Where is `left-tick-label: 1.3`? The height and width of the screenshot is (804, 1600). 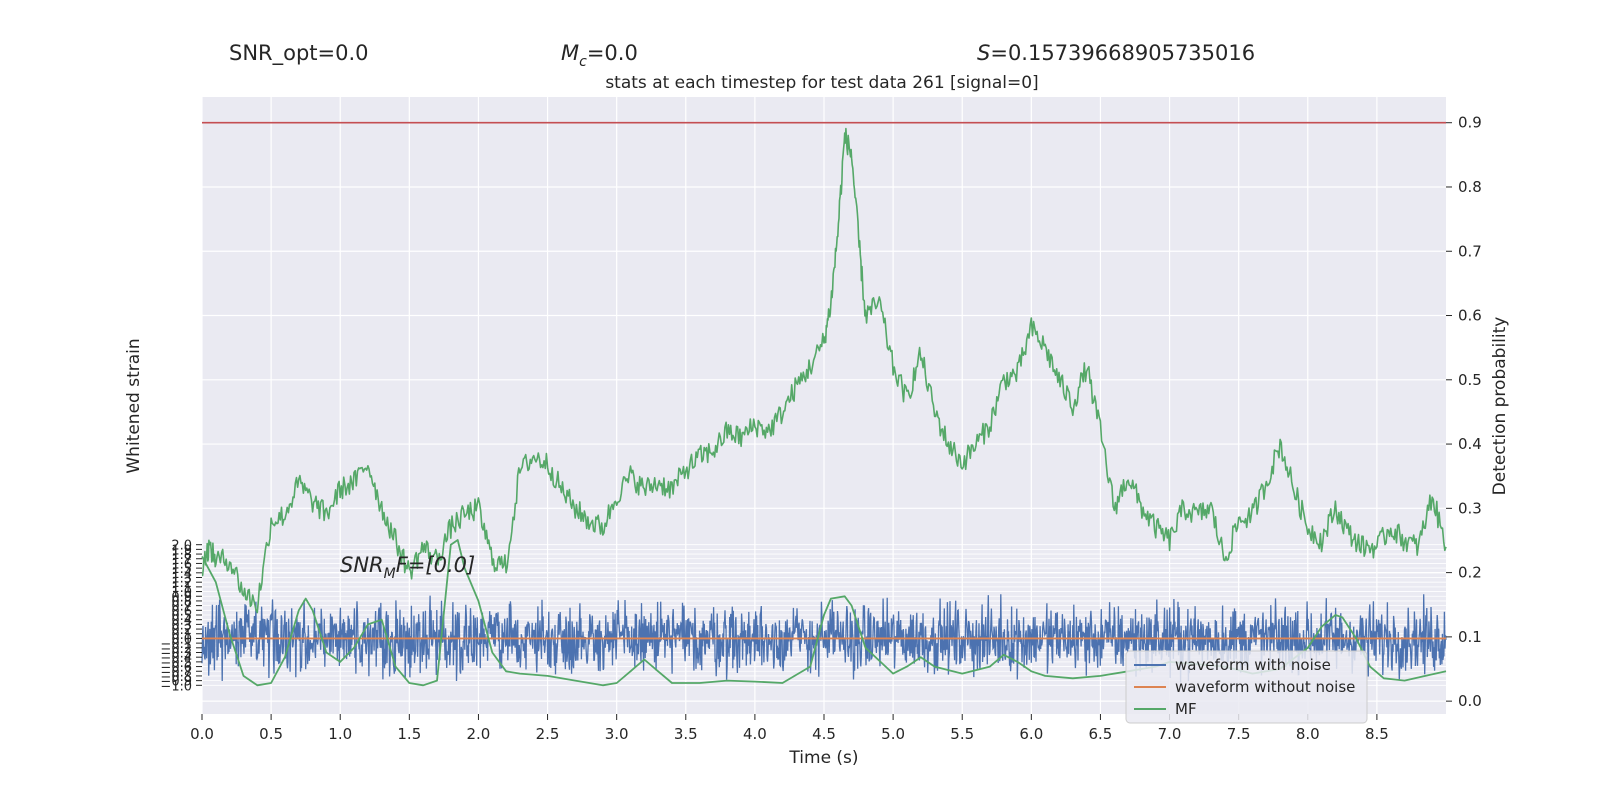
left-tick-label: 1.3 is located at coordinates (181, 579).